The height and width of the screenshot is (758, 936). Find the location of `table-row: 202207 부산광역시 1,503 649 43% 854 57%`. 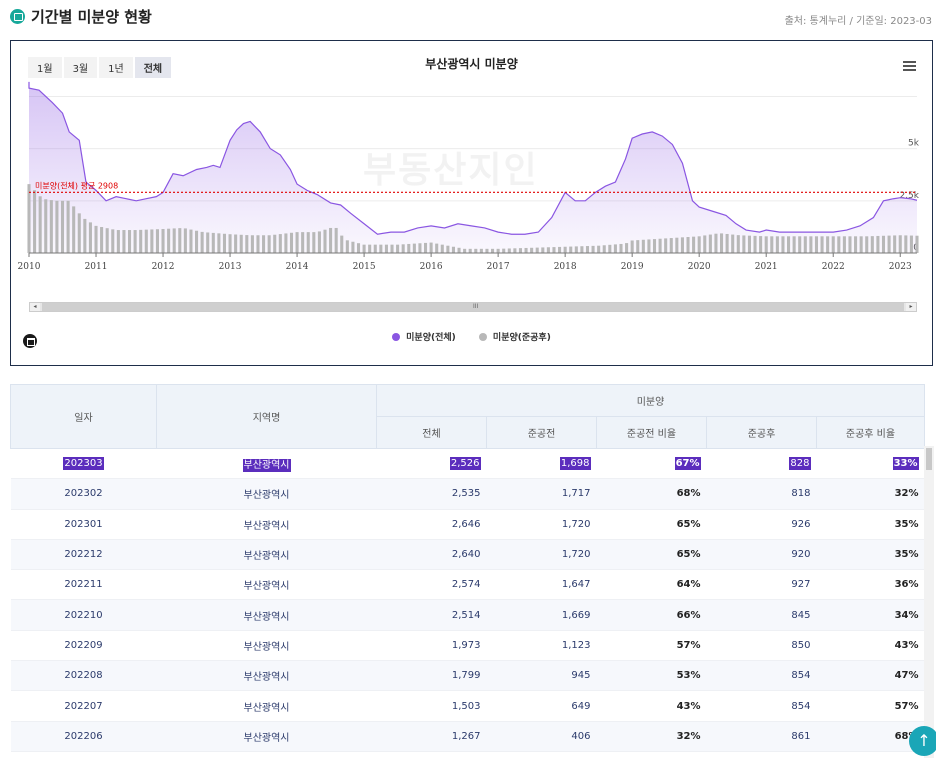

table-row: 202207 부산광역시 1,503 649 43% 854 57% is located at coordinates (467, 706).